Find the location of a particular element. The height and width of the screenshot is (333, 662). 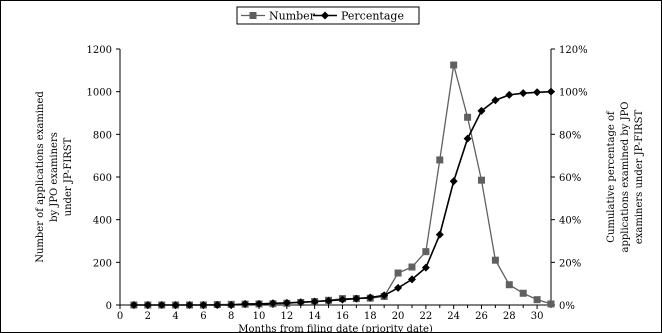

y-right-tick-label: 100% is located at coordinates (573, 93).